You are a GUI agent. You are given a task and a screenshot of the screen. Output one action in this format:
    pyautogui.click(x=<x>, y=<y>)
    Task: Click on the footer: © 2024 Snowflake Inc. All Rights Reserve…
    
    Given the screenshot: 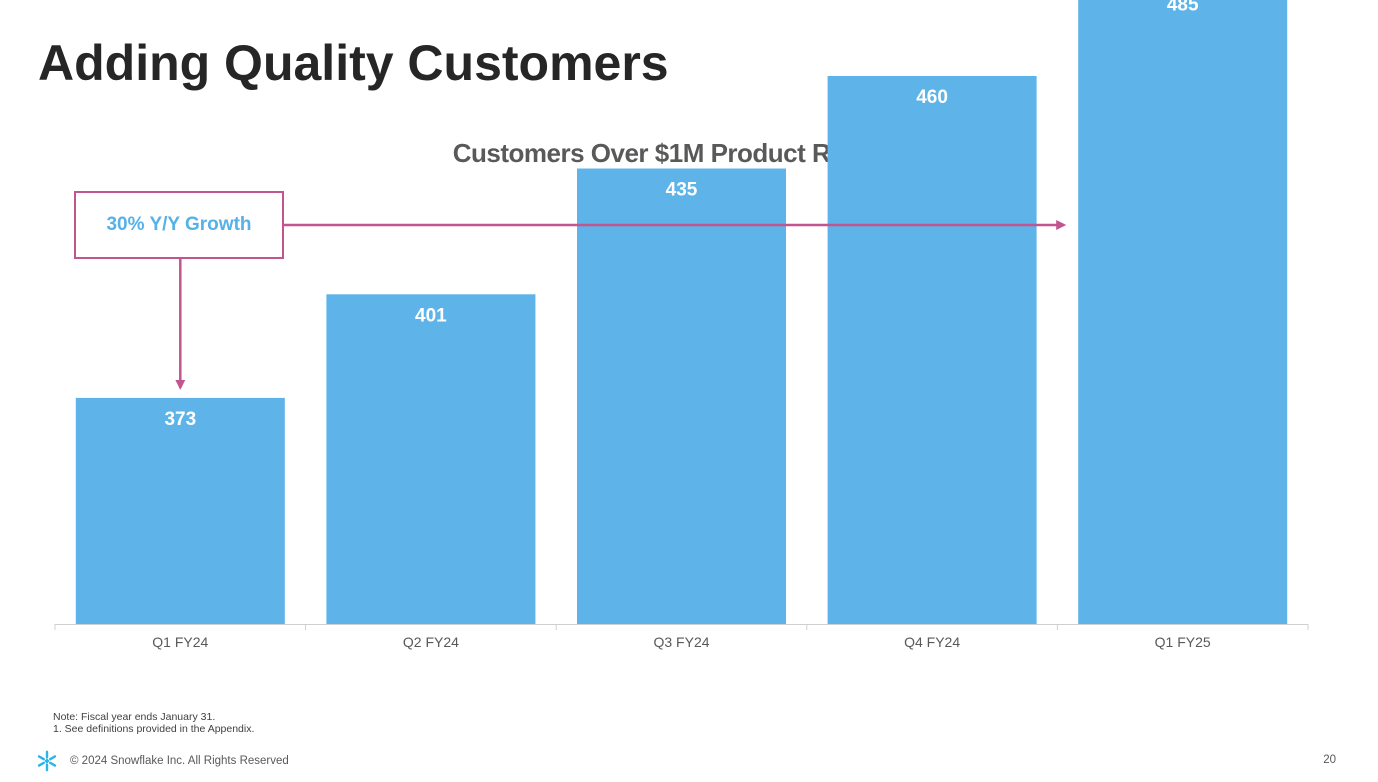 What is the action you would take?
    pyautogui.click(x=162, y=761)
    